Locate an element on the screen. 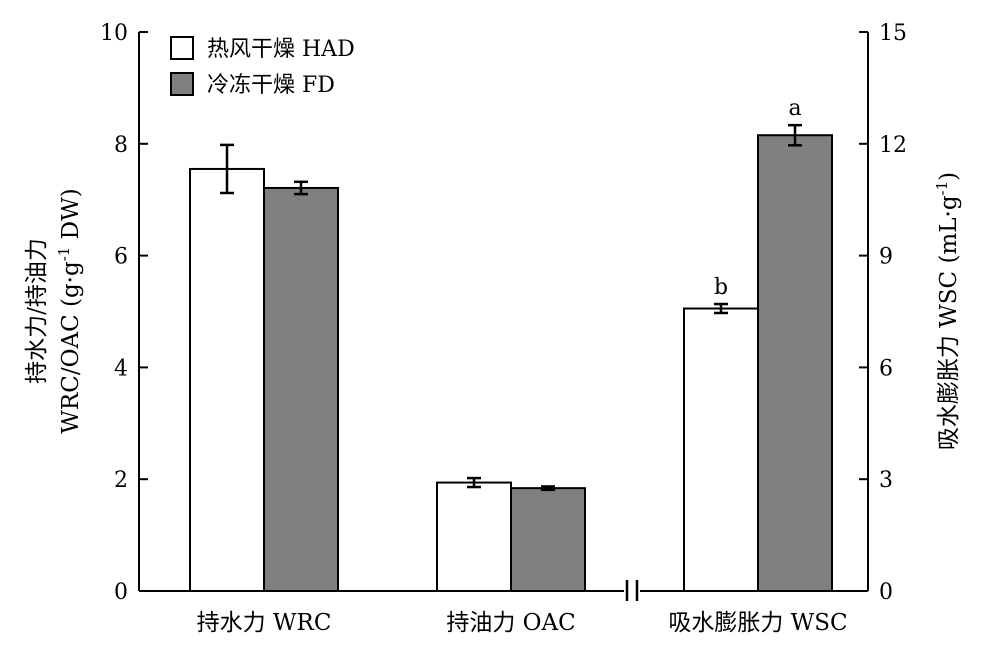 The image size is (992, 656). left-axis-title-line1: 持水力/持油力 is located at coordinates (37, 311).